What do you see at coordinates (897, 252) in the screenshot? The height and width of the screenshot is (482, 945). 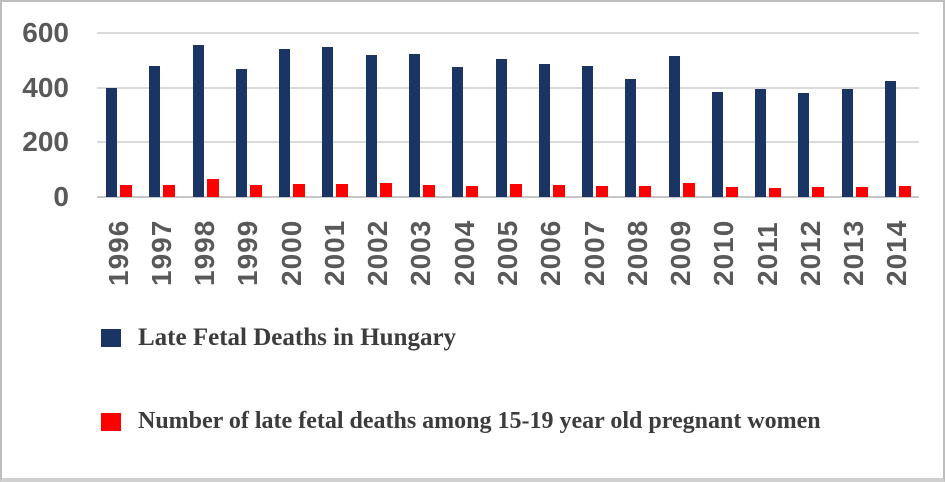 I see `x-tick-label-2014: 2014` at bounding box center [897, 252].